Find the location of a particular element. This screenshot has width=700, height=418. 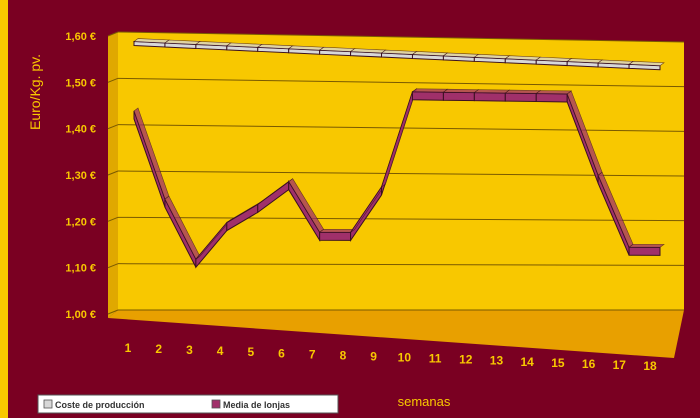

y-tick-label: 1,50 € is located at coordinates (80, 83).